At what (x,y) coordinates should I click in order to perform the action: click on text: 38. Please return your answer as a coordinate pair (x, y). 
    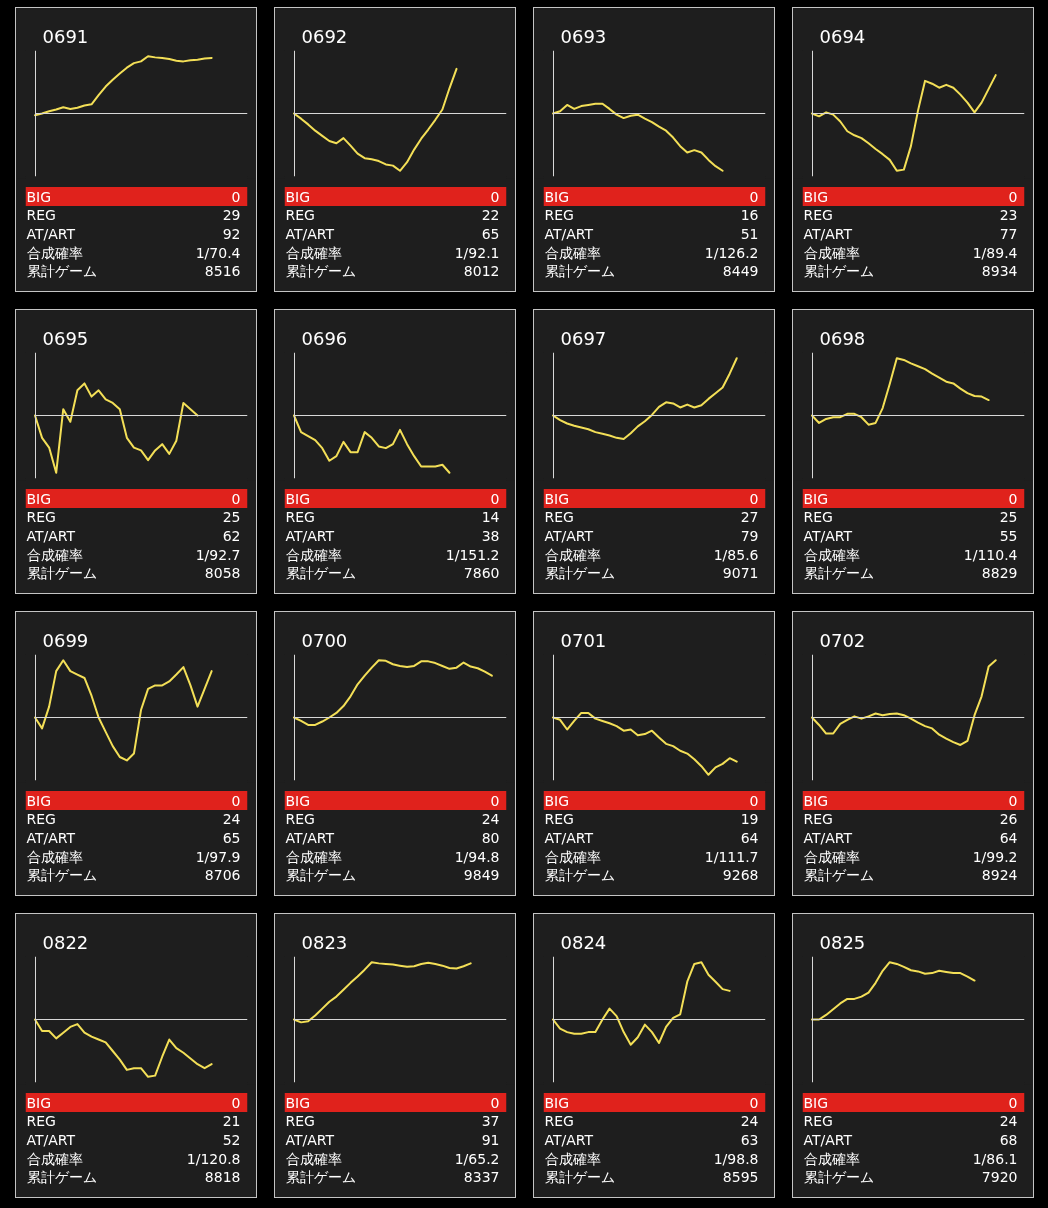
    Looking at the image, I should click on (490, 535).